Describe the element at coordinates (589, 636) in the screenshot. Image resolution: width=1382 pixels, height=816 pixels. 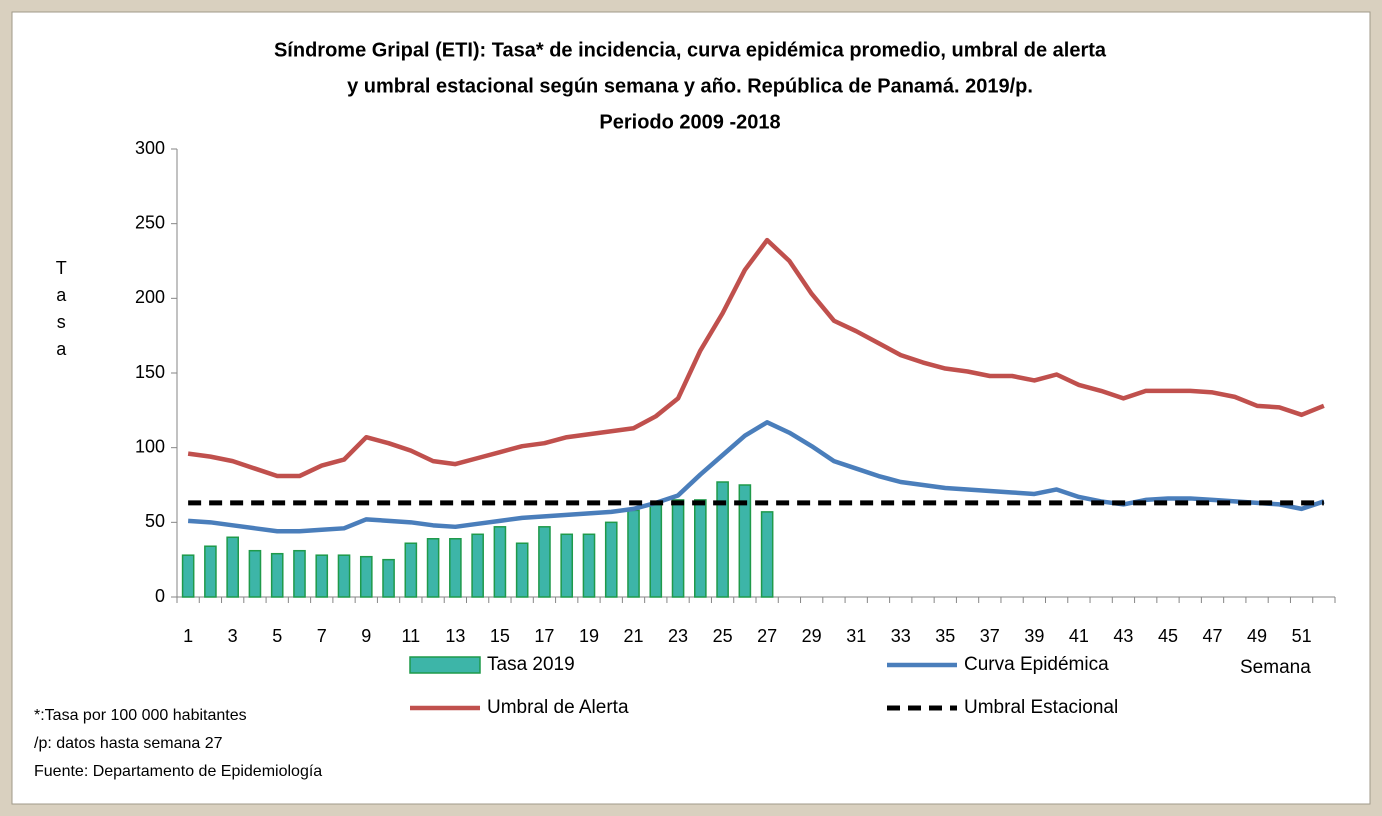
I see `x-tick-label: 19` at that location.